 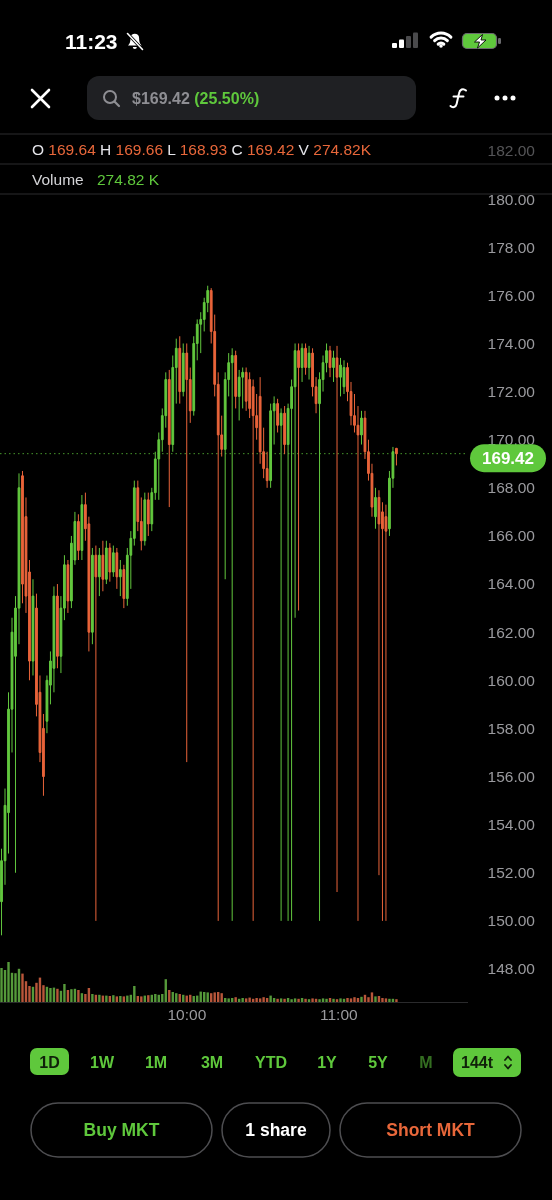 What do you see at coordinates (128, 179) in the screenshot?
I see `annotation: 274.82 K` at bounding box center [128, 179].